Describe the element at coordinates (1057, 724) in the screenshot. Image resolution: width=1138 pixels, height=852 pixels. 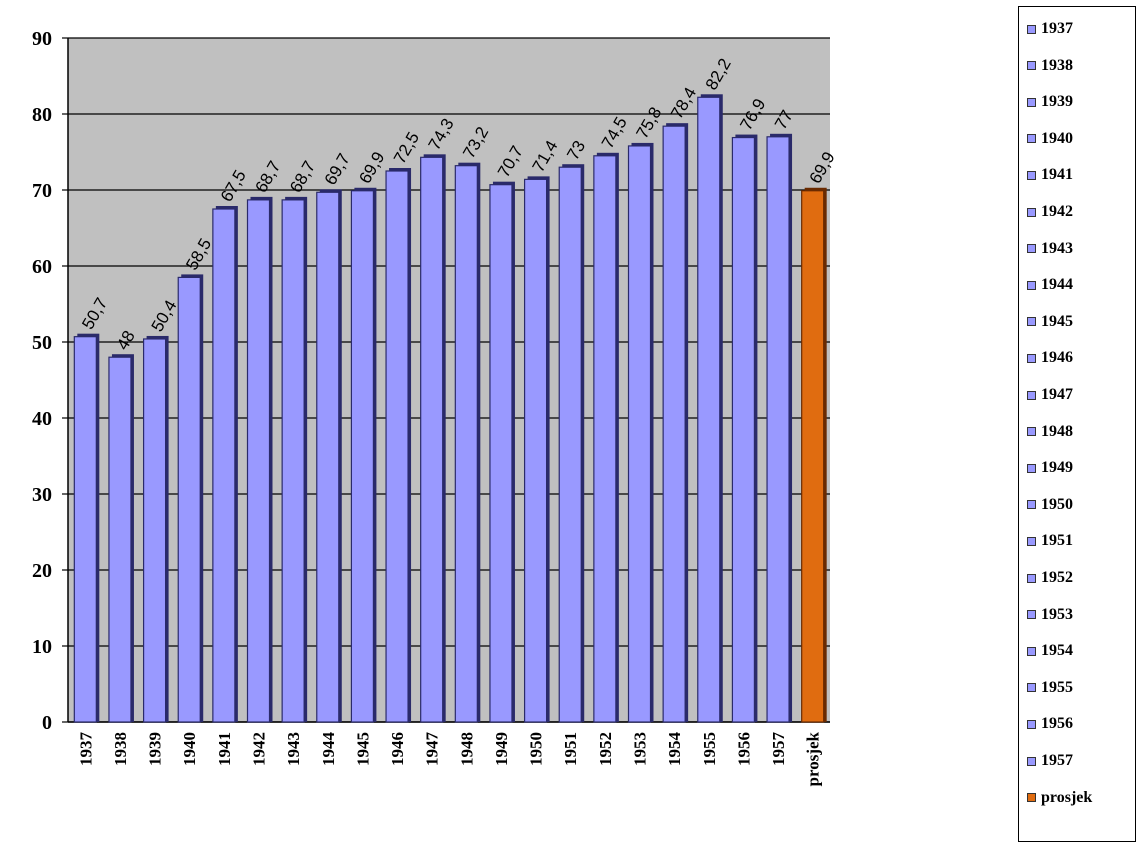
I see `legend-label: 1956` at that location.